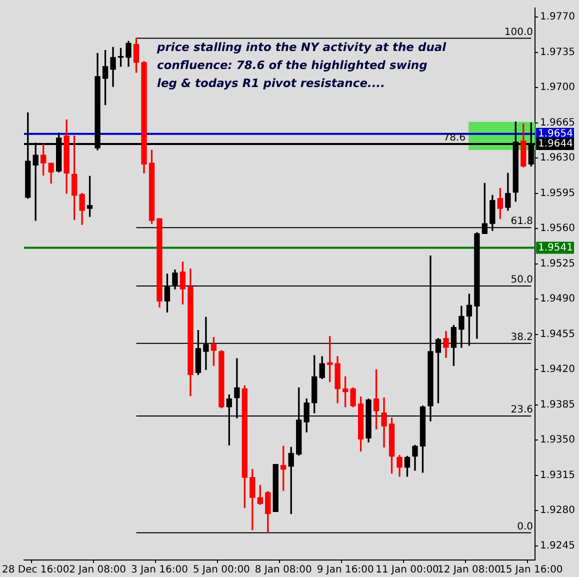  What do you see at coordinates (558, 88) in the screenshot?
I see `y-tick-label: 1.9700` at bounding box center [558, 88].